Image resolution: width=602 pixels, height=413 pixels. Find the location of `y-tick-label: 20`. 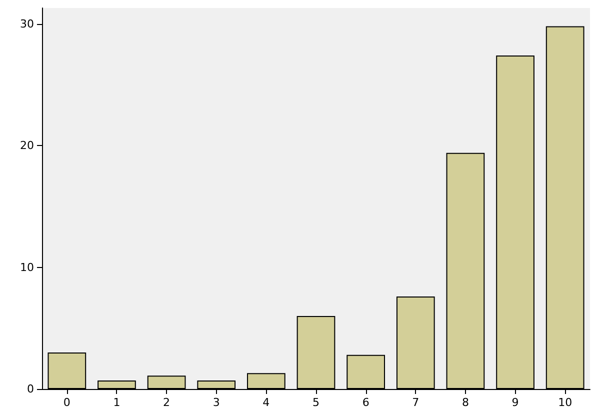

y-tick-label: 20 is located at coordinates (27, 145).